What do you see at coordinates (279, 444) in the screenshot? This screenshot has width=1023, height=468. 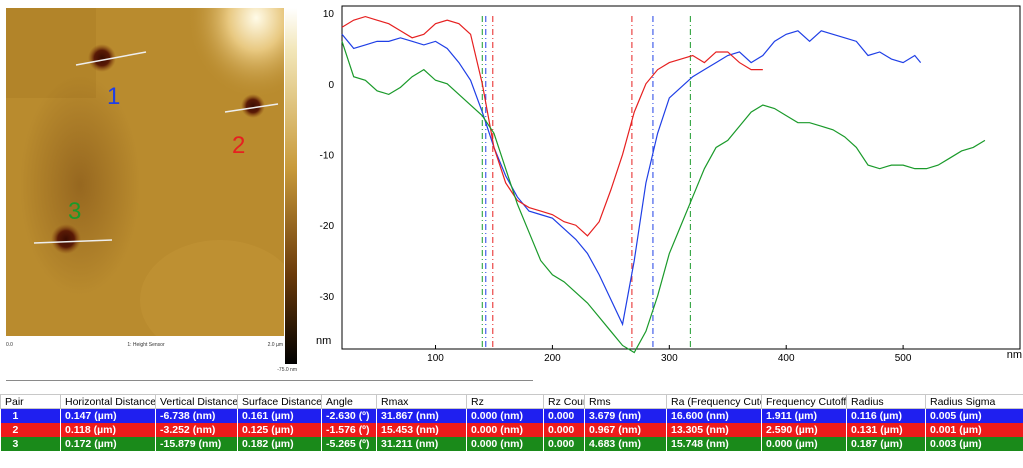 I see `table-cell: 0.182 (µm)` at bounding box center [279, 444].